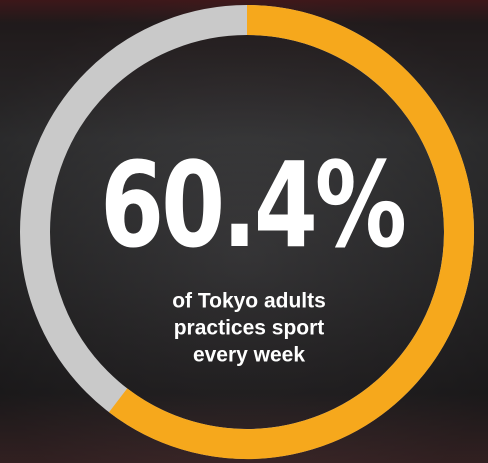  Describe the element at coordinates (249, 328) in the screenshot. I see `caption-line: practices sport` at that location.